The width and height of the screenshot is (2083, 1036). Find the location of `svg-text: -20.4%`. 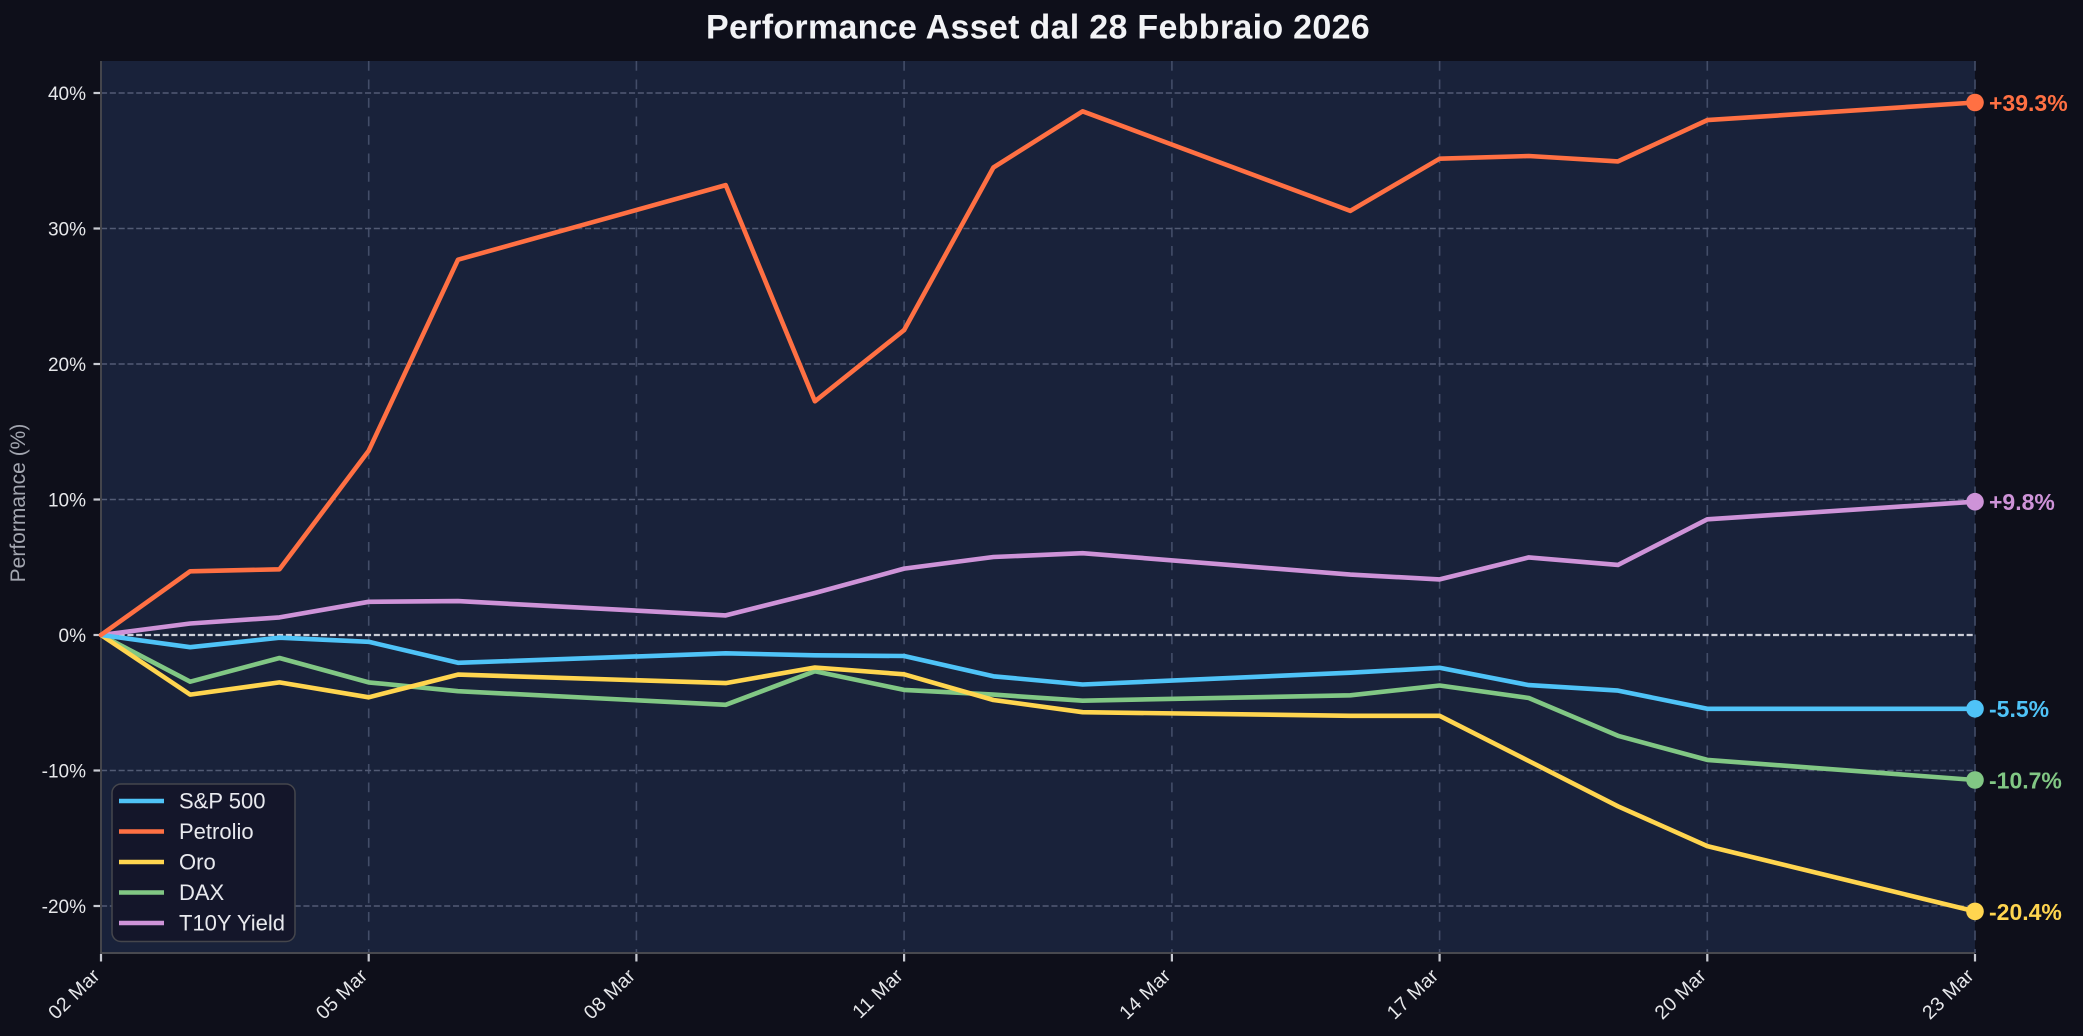

svg-text: -20.4% is located at coordinates (2025, 912).